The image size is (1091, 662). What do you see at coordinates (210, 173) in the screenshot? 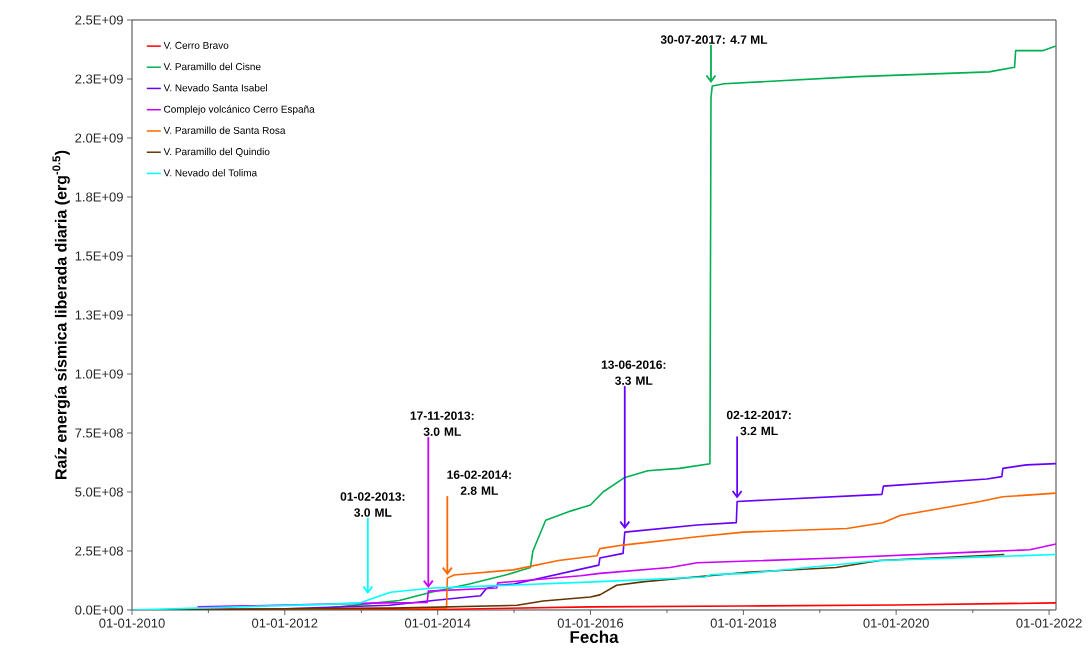
I see `legend-label: V. Nevado del Tolima` at bounding box center [210, 173].